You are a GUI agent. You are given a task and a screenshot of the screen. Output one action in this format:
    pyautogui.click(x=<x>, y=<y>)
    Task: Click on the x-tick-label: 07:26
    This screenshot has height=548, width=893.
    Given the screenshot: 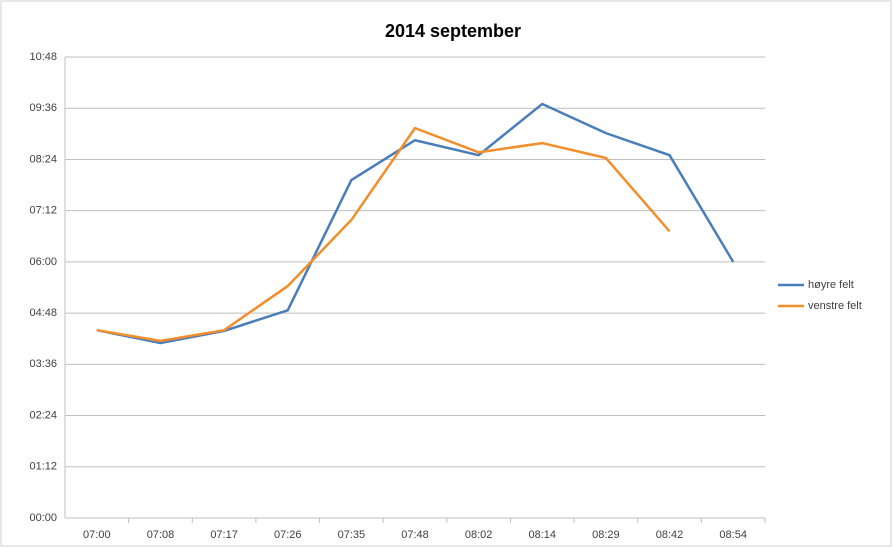 What is the action you would take?
    pyautogui.click(x=288, y=535)
    